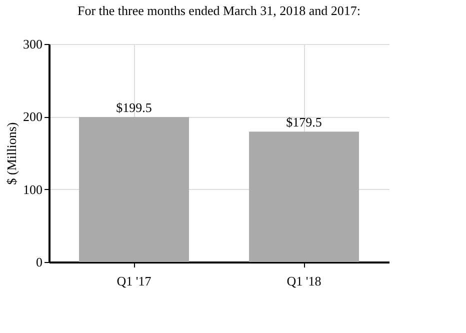 This screenshot has width=466, height=333. What do you see at coordinates (32, 116) in the screenshot?
I see `y-tick-label: 200` at bounding box center [32, 116].